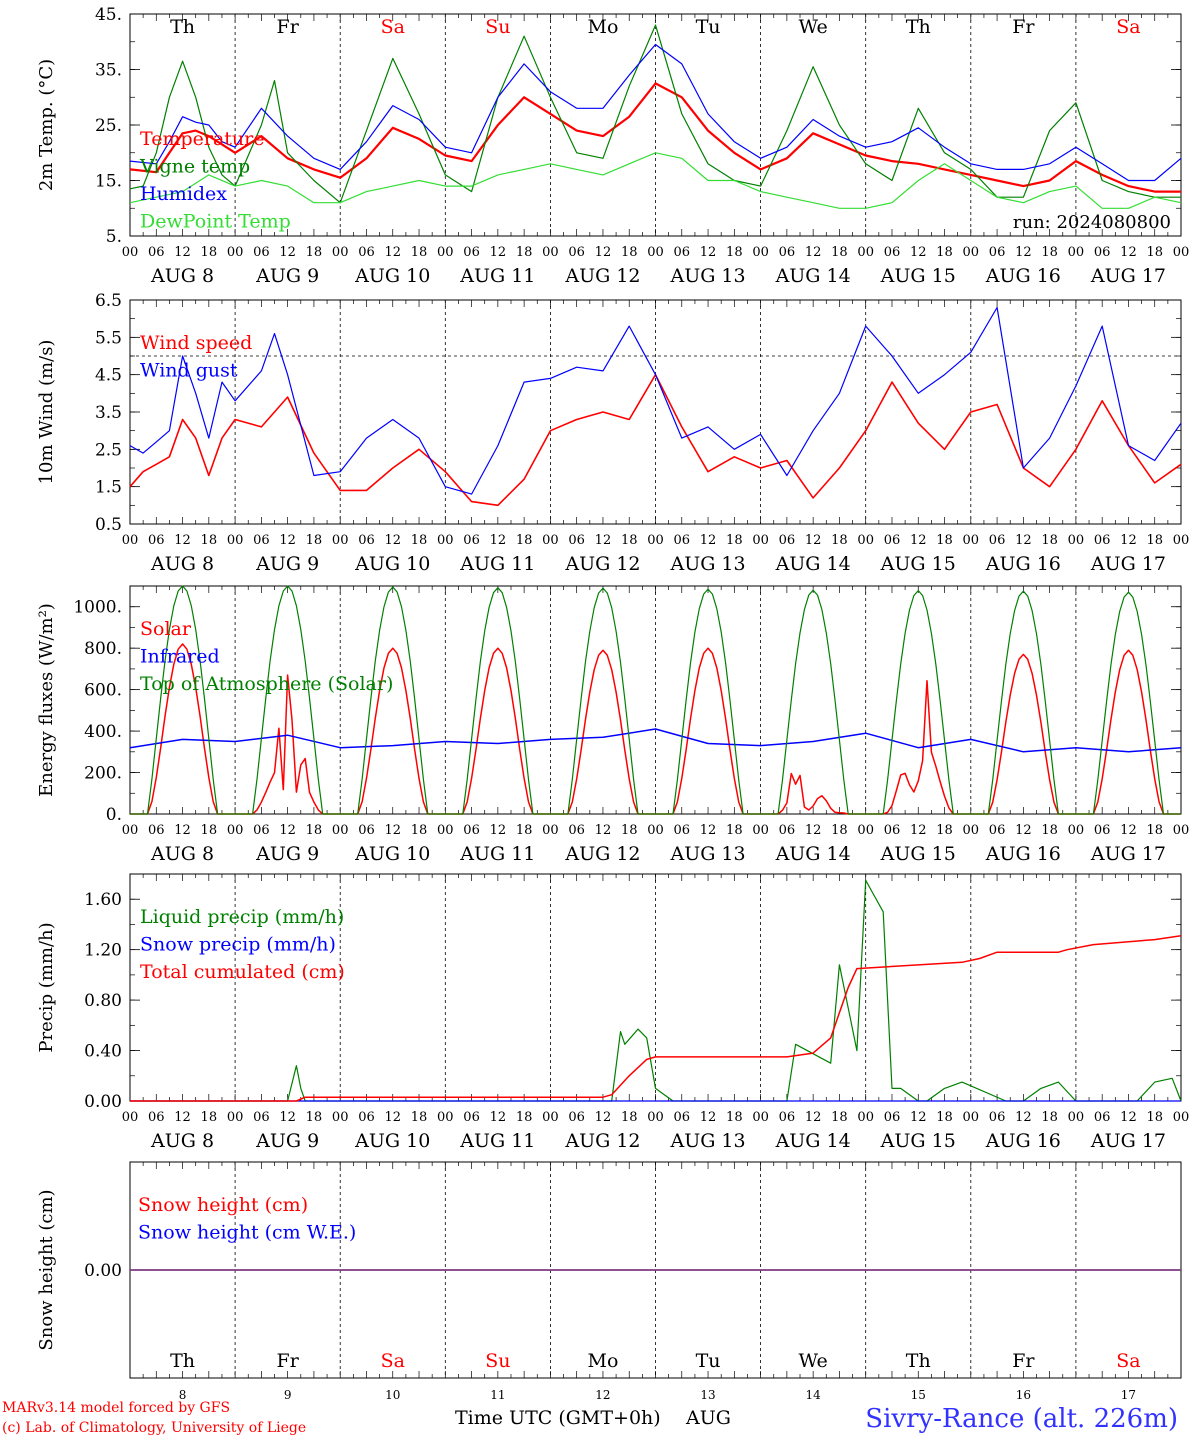  Describe the element at coordinates (497, 1361) in the screenshot. I see `day-of-week-label: Su` at that location.